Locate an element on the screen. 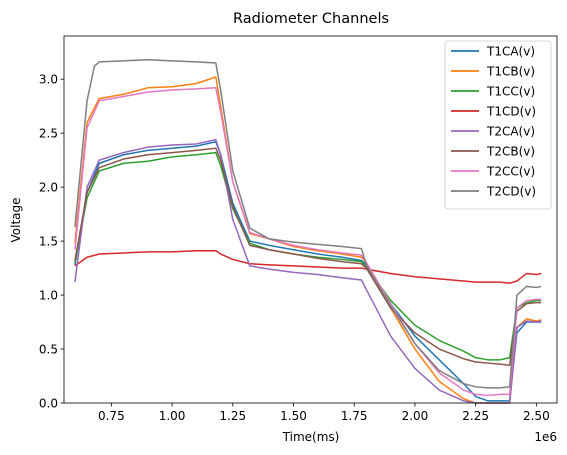  legend-label: T2CA(v) is located at coordinates (510, 132).